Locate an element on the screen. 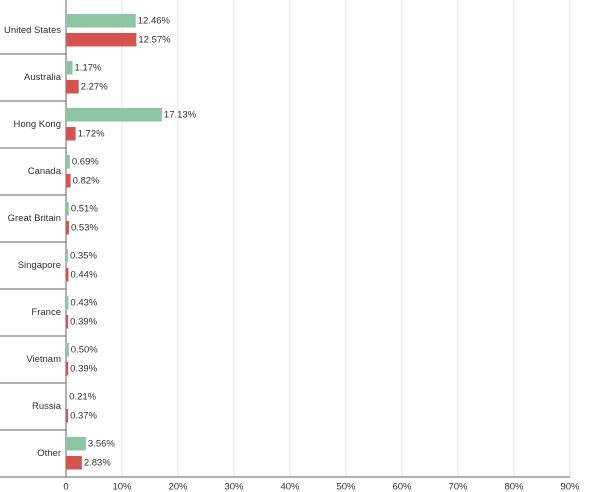 The height and width of the screenshot is (492, 600). y-tick-label: Vietnam is located at coordinates (43, 359).